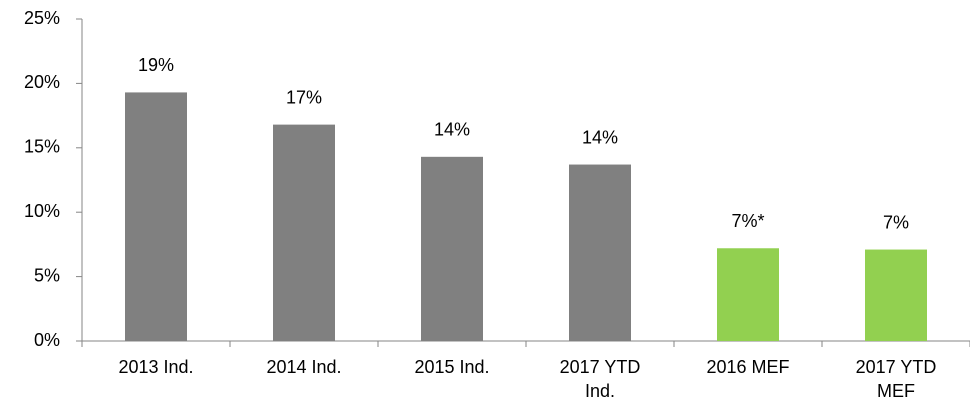 Image resolution: width=970 pixels, height=418 pixels. Describe the element at coordinates (42, 82) in the screenshot. I see `y-tick-label: 20%` at that location.